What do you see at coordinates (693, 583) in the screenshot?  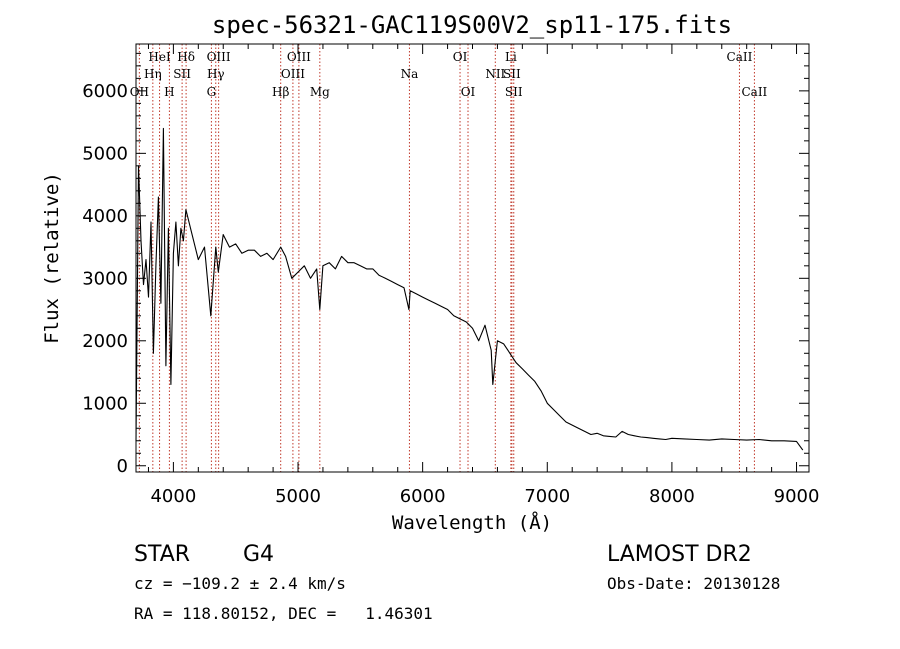 I see `observation-date: Obs-Date: 20130128` at bounding box center [693, 583].